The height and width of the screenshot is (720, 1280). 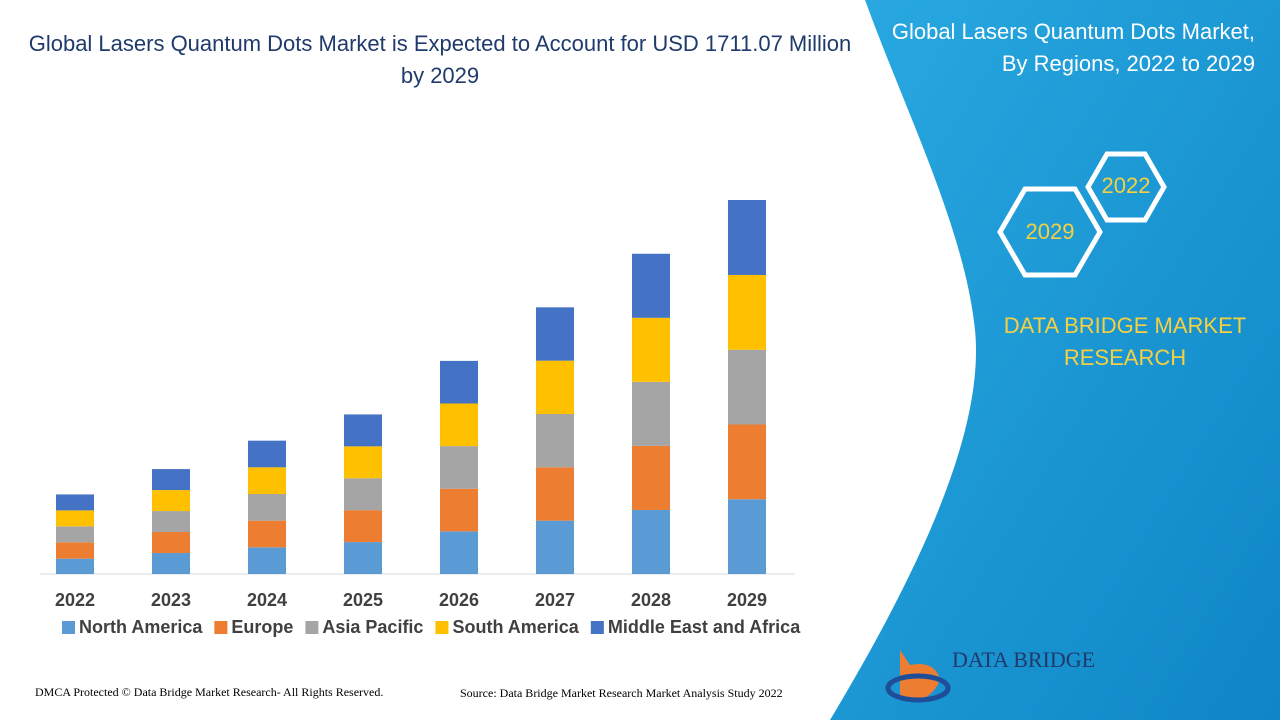 I want to click on legend-label: Asia Pacific, so click(x=372, y=627).